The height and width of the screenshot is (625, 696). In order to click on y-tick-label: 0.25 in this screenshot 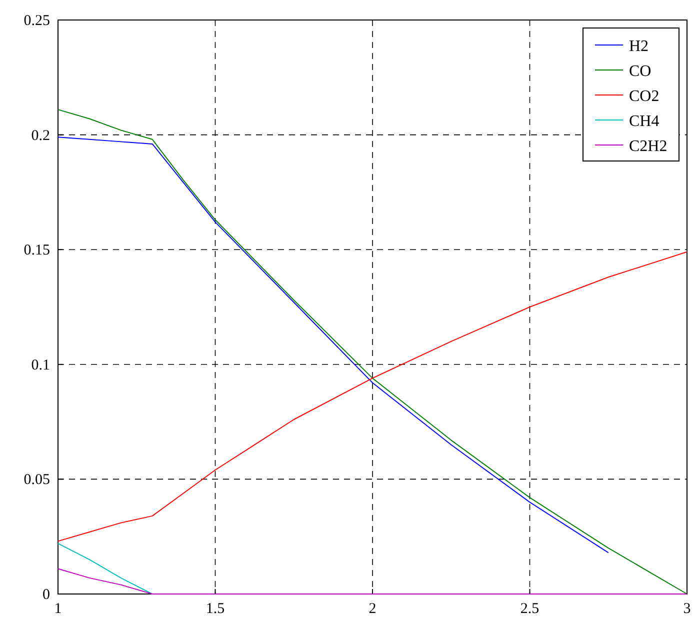, I will do `click(37, 21)`.